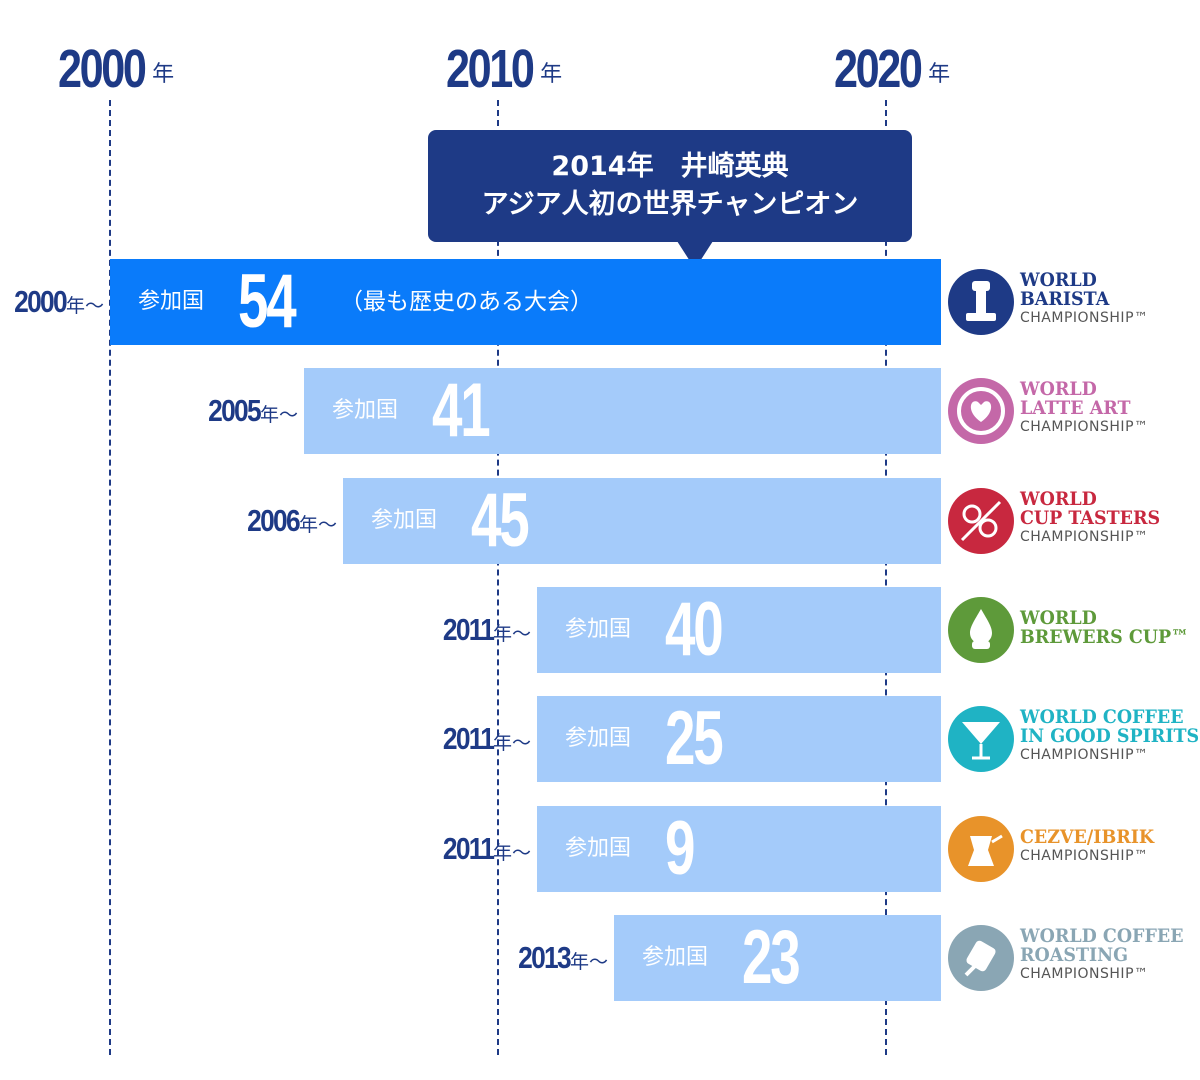 This screenshot has height=1080, width=1200. I want to click on logo-text: WORLD LATTE ART CHAMPIONSHIP™, so click(1110, 408).